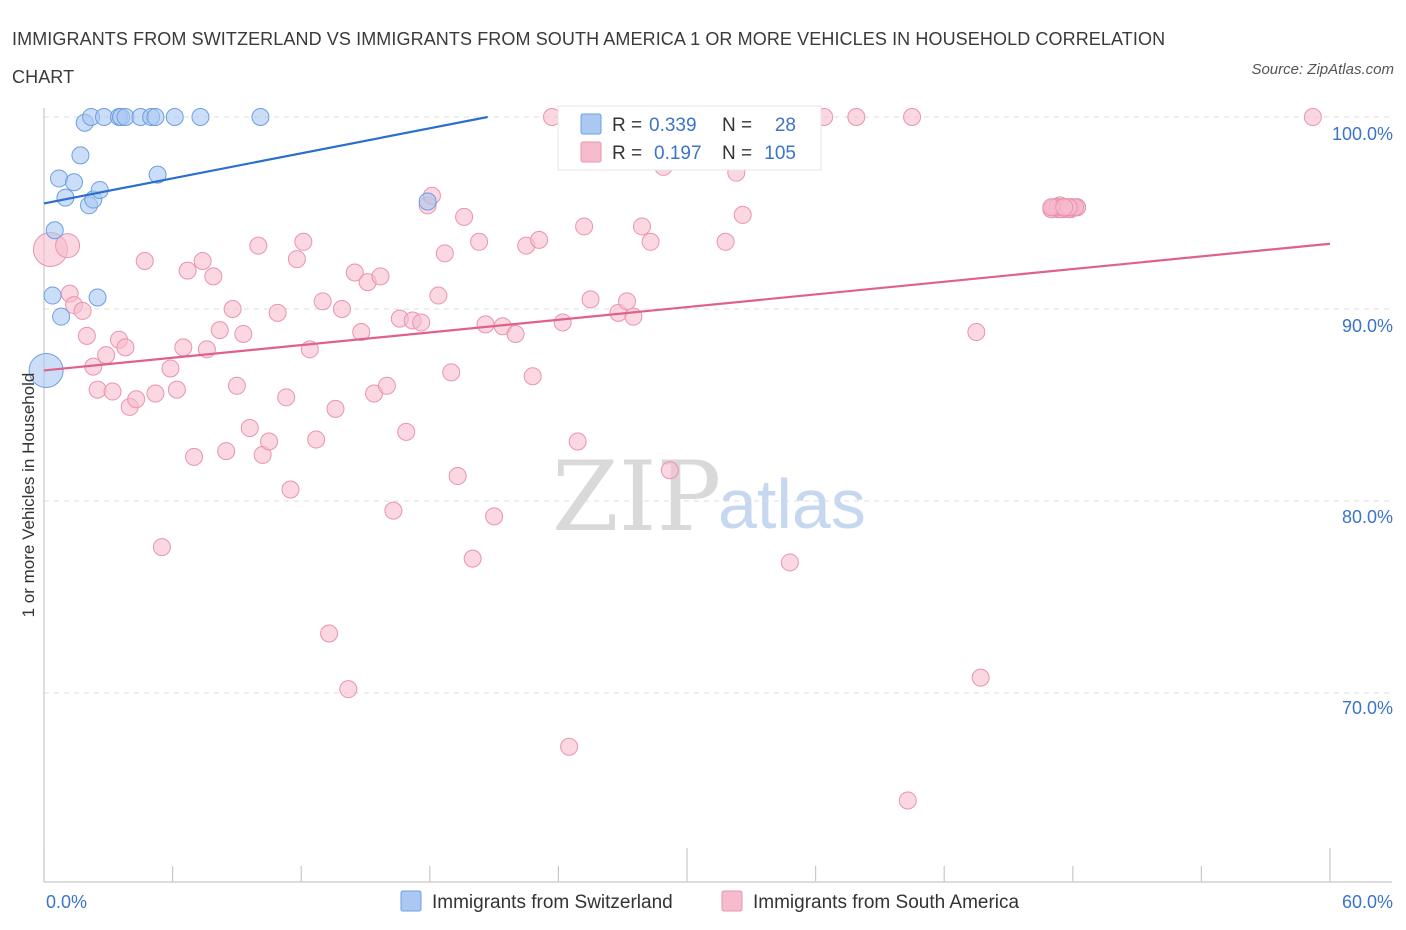 The height and width of the screenshot is (930, 1406). What do you see at coordinates (265, 160) in the screenshot?
I see `switzerland-trend-line` at bounding box center [265, 160].